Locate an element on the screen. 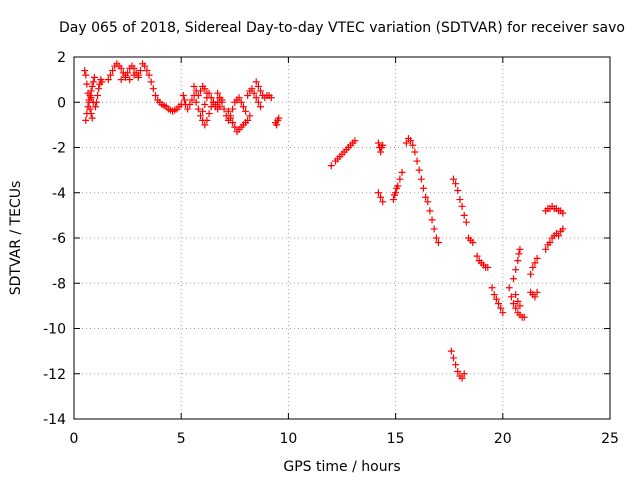 The image size is (640, 480). y-tick-label: -12 is located at coordinates (54, 375).